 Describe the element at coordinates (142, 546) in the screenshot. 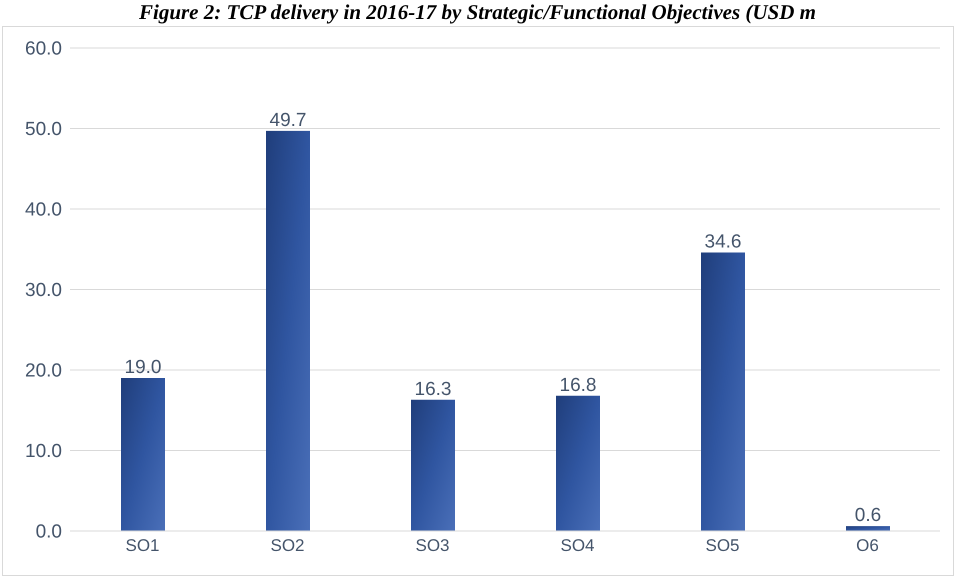

I see `x-tick-label: SO1` at that location.